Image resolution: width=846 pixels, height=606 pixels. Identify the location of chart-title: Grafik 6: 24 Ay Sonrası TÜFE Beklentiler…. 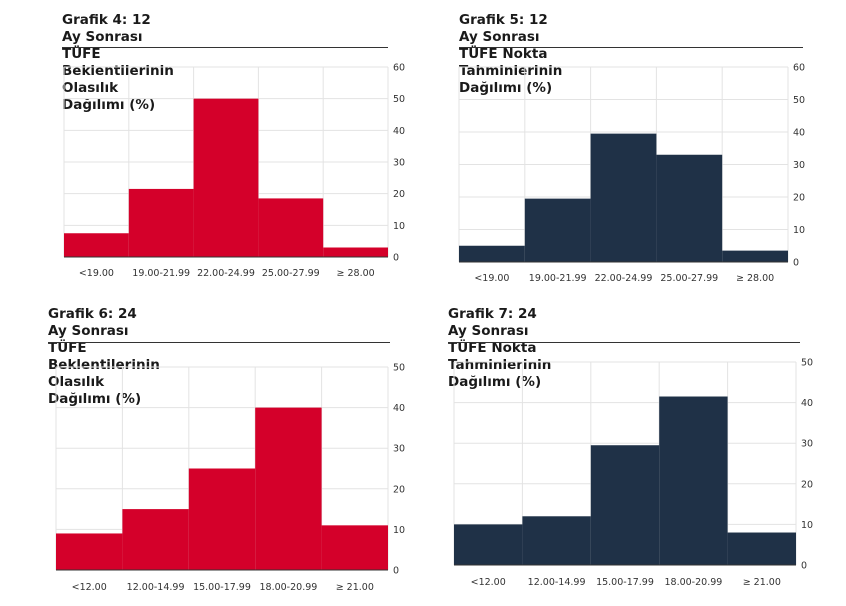
(104, 357).